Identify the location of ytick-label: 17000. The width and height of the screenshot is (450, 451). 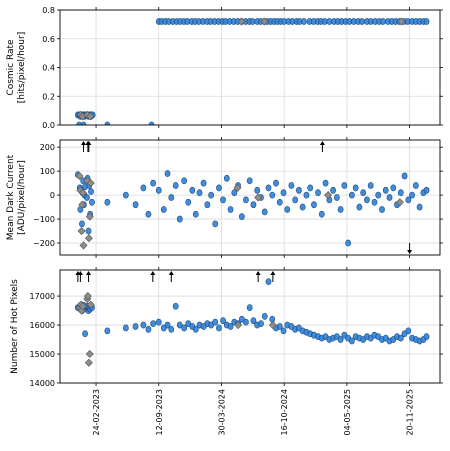
(42, 296).